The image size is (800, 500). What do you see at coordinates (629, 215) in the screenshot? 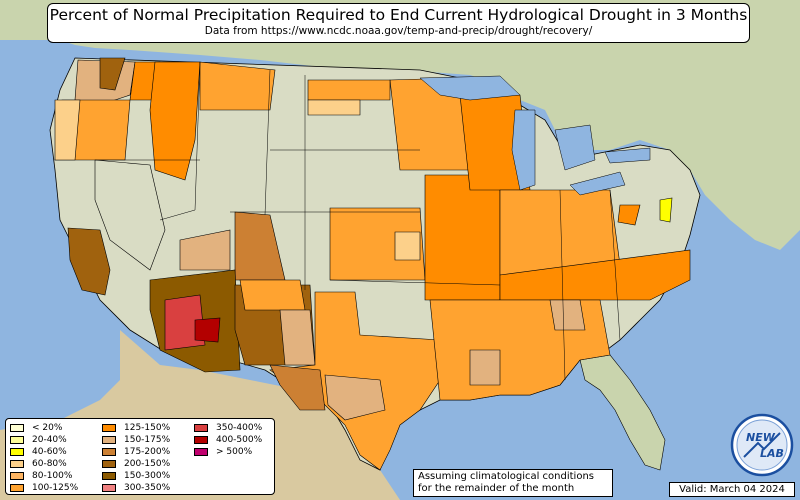
I see `region-mid-atlantic` at bounding box center [629, 215].